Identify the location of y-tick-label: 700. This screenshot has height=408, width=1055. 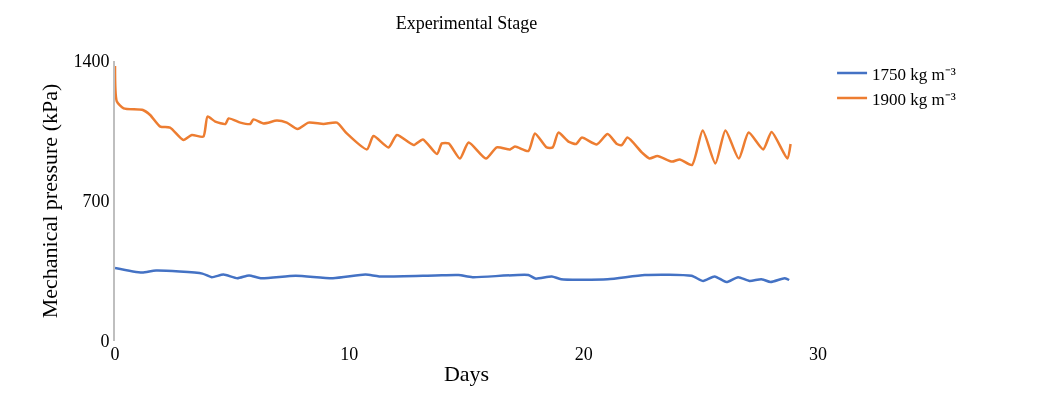
(96, 201).